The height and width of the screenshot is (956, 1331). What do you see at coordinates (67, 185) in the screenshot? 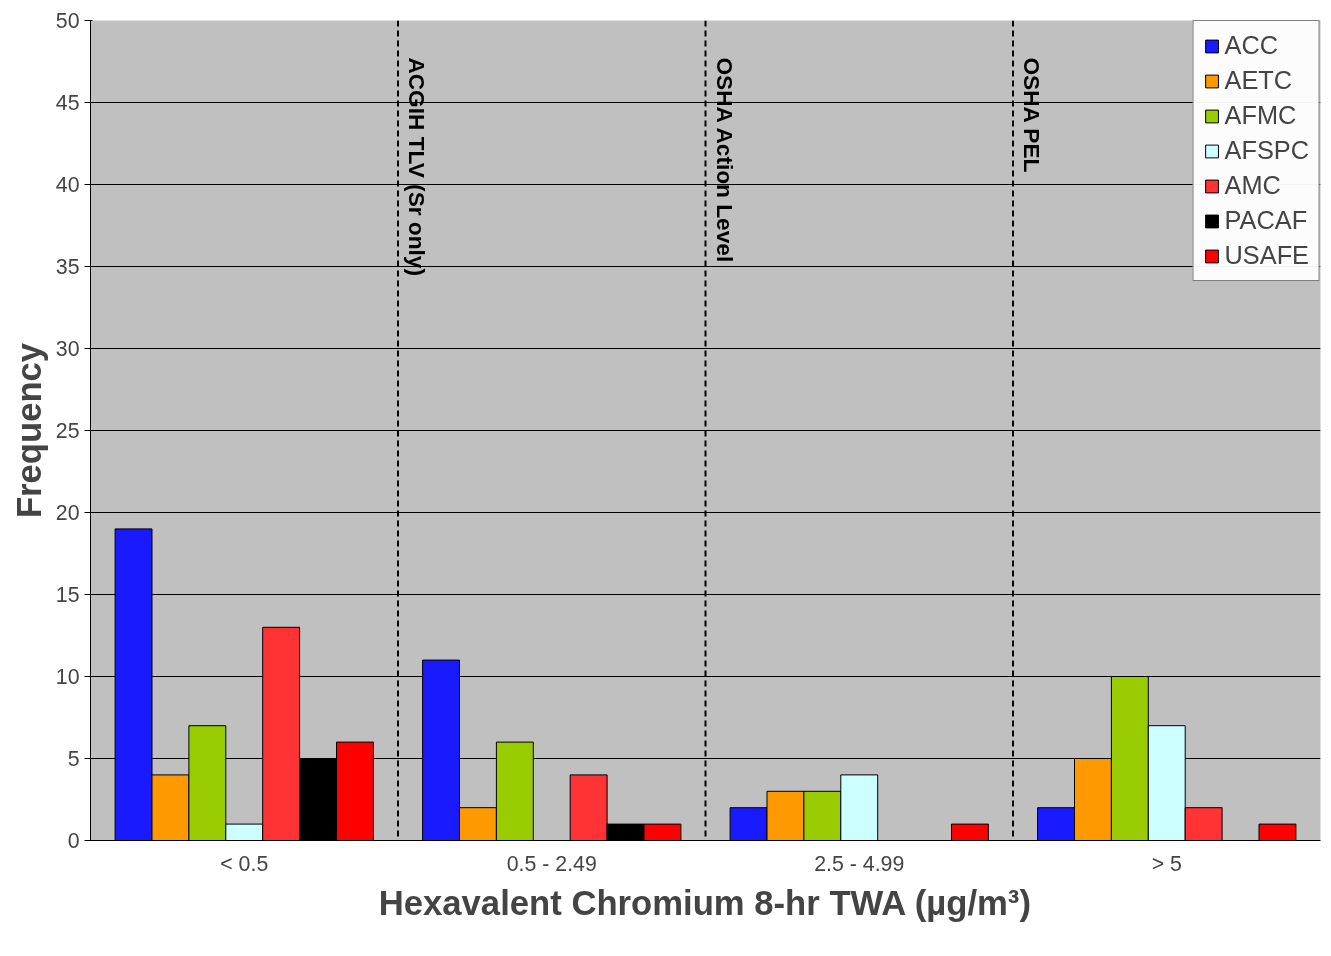
I see `y-tick-label: 40` at bounding box center [67, 185].